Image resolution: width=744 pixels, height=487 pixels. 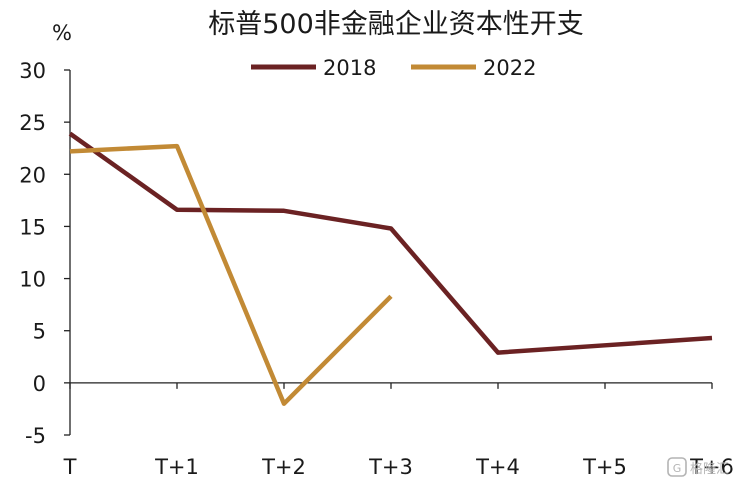 What do you see at coordinates (39, 332) in the screenshot?
I see `y-tick-label: 5` at bounding box center [39, 332].